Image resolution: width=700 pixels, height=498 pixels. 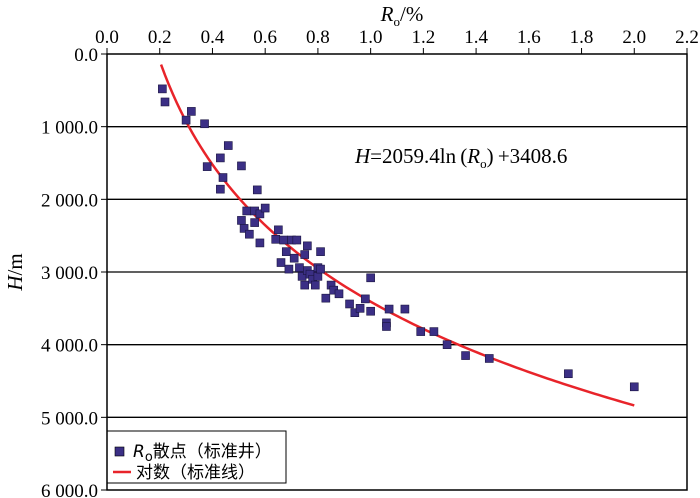 I want to click on equation-annotation: H=2059.4ln (Ro) +3408.6, so click(x=460, y=157).